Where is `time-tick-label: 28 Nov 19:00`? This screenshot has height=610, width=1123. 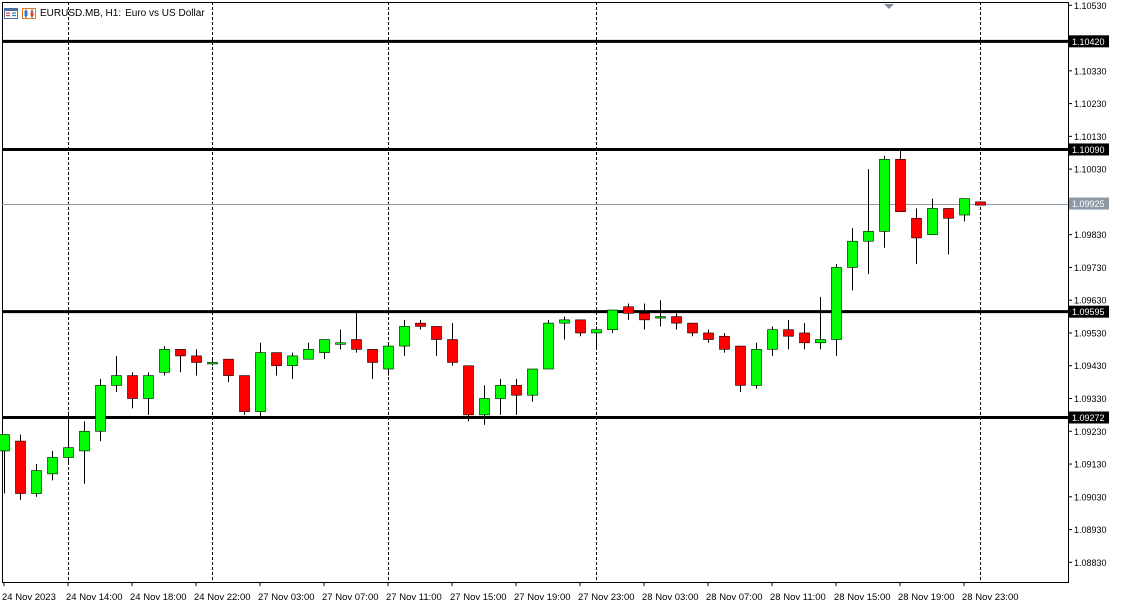 time-tick-label: 28 Nov 19:00 is located at coordinates (926, 597).